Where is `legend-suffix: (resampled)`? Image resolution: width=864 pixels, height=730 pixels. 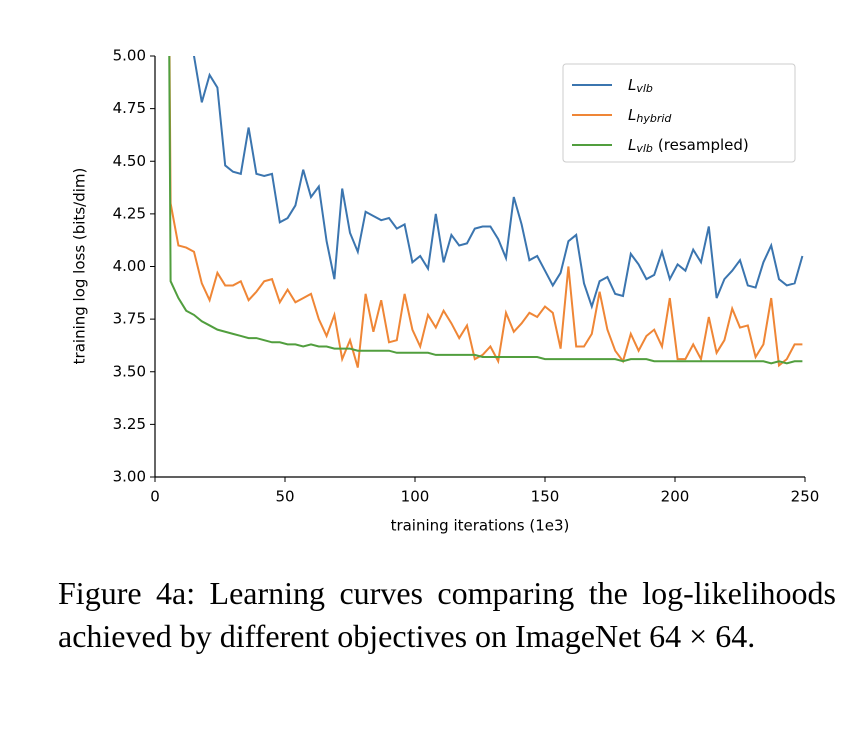
legend-suffix: (resampled) is located at coordinates (703, 145).